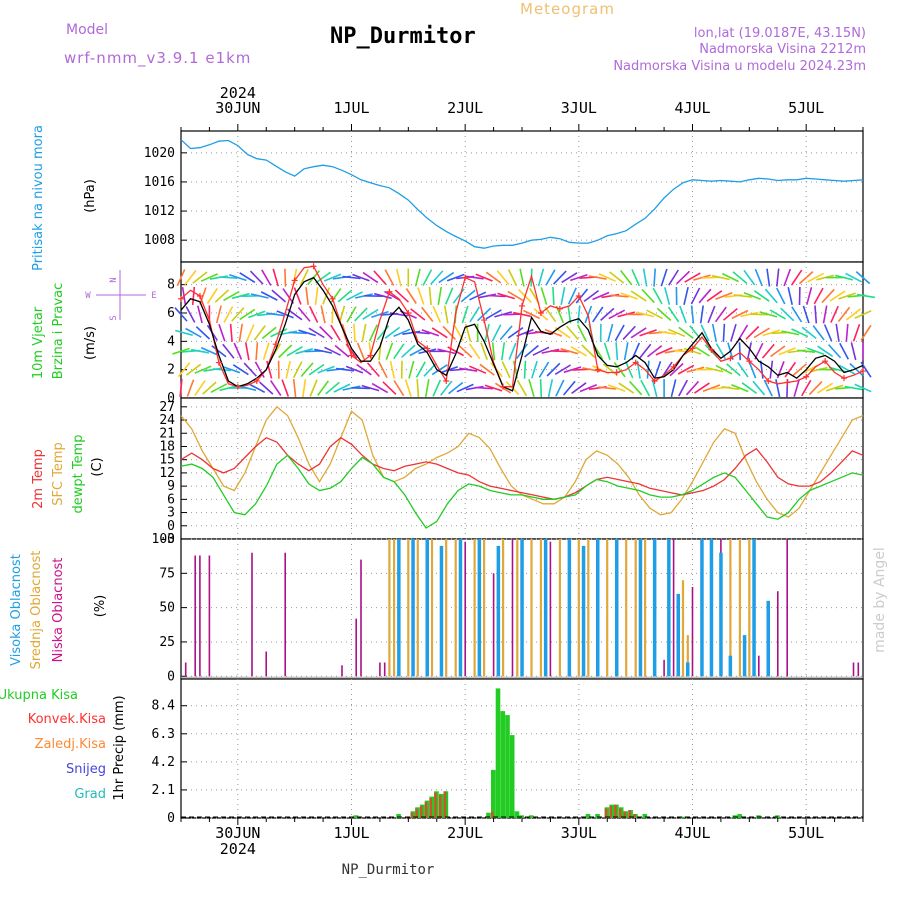  Describe the element at coordinates (171, 513) in the screenshot. I see `ytick-label: 3` at that location.